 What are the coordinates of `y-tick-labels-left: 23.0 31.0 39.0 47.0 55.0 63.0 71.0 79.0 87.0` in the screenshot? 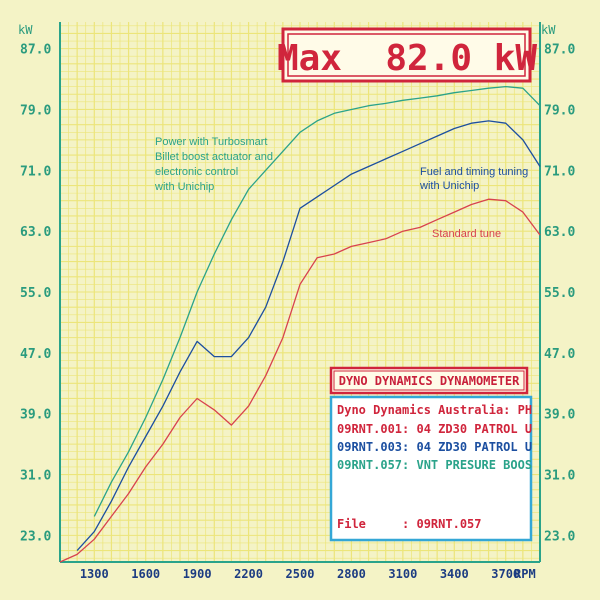 It's located at (35, 294).